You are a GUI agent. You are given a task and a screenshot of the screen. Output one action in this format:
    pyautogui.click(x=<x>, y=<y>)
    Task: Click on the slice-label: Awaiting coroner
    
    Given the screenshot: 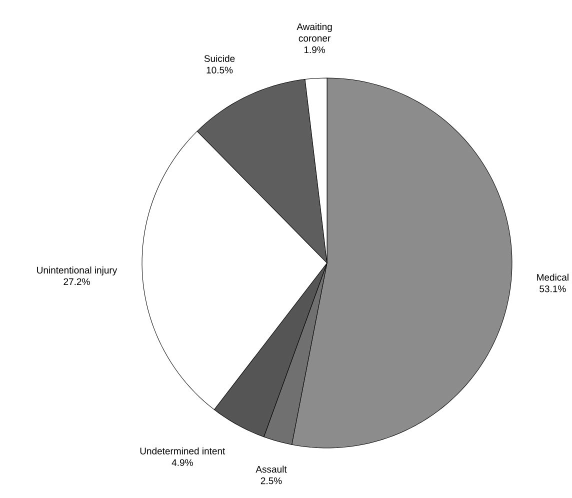 What is the action you would take?
    pyautogui.click(x=314, y=32)
    